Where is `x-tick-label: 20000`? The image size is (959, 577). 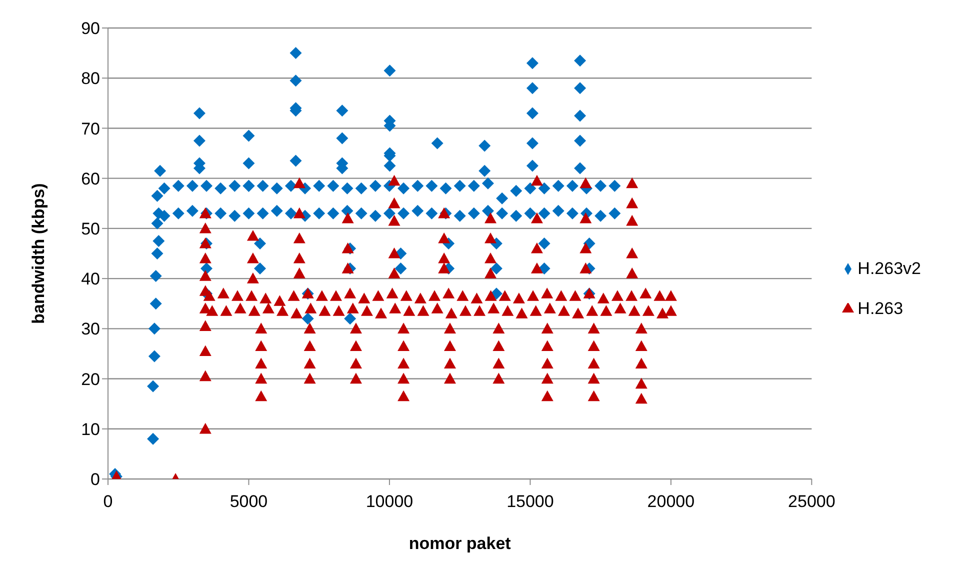
x-tick-label: 20000 is located at coordinates (671, 502).